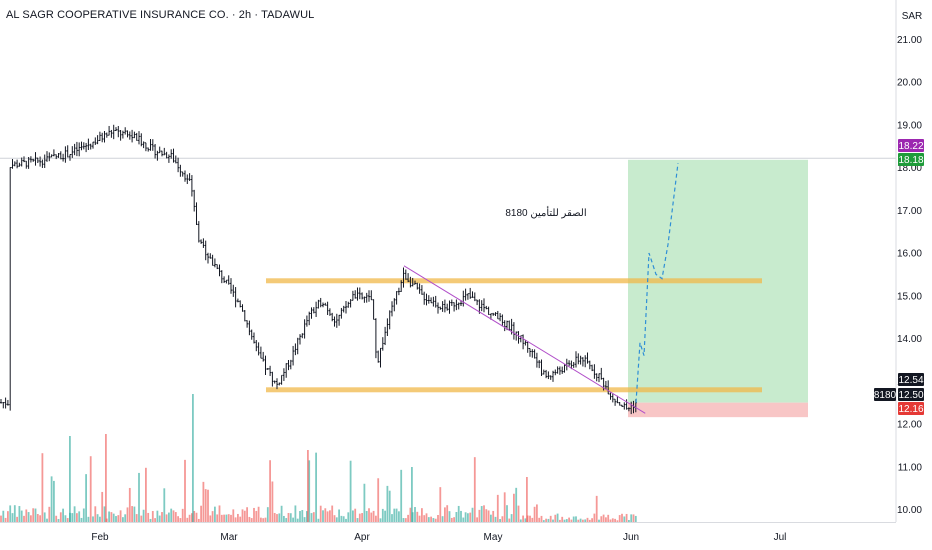 Image resolution: width=932 pixels, height=550 pixels. What do you see at coordinates (514, 281) in the screenshot?
I see `resistance-zone` at bounding box center [514, 281].